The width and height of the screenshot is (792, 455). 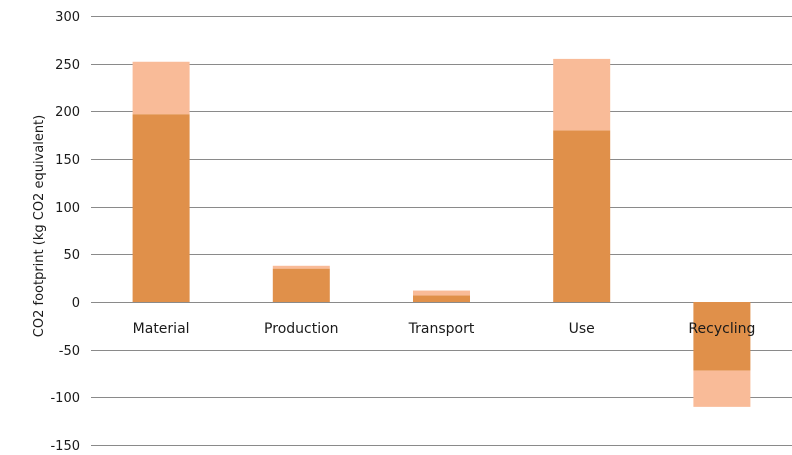 I want to click on y-tick-label: 100, so click(x=67, y=208).